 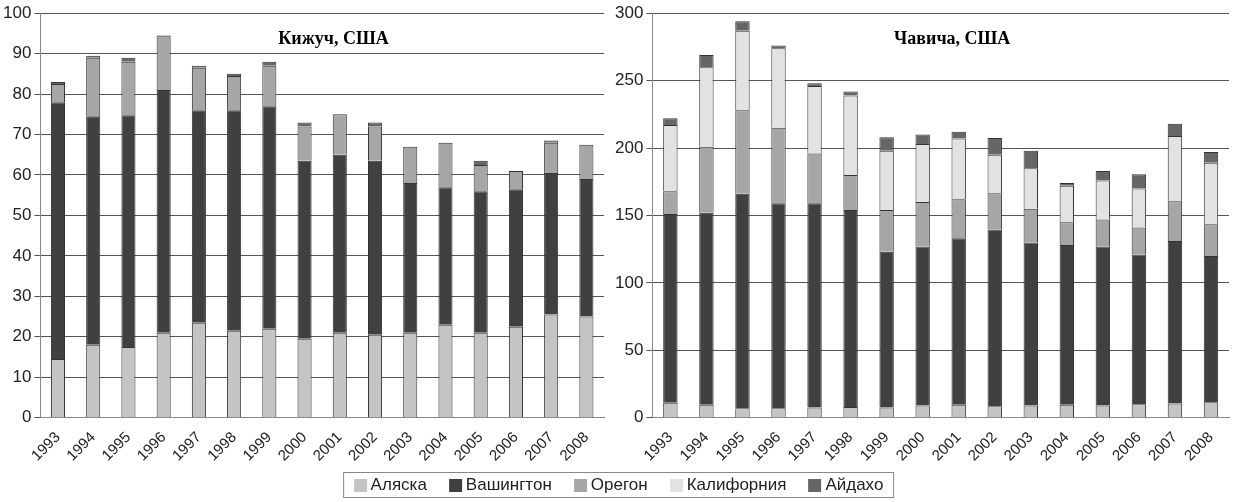 What do you see at coordinates (22, 174) in the screenshot?
I see `y-tick-label: 60` at bounding box center [22, 174].